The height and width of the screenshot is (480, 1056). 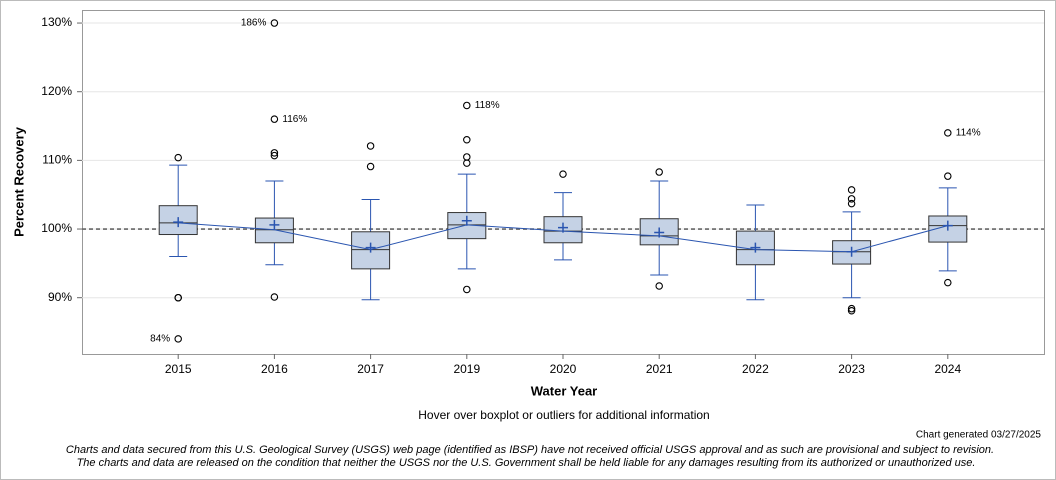 What do you see at coordinates (56, 91) in the screenshot?
I see `y-tick-label: 120%` at bounding box center [56, 91].